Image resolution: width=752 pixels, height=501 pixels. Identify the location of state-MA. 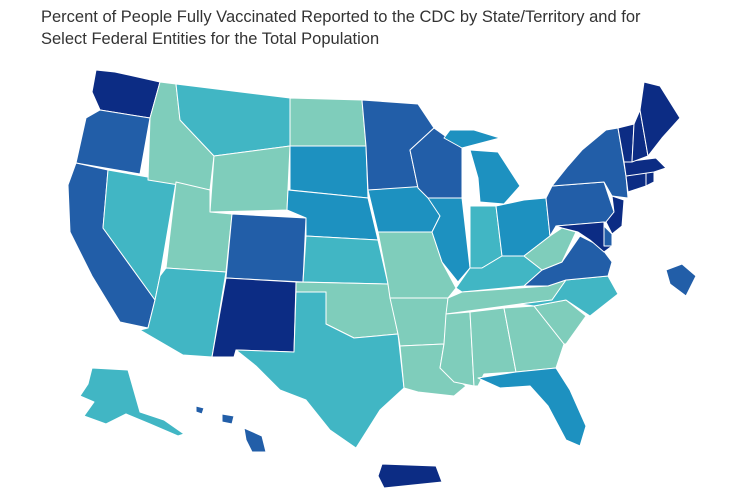
(645, 167).